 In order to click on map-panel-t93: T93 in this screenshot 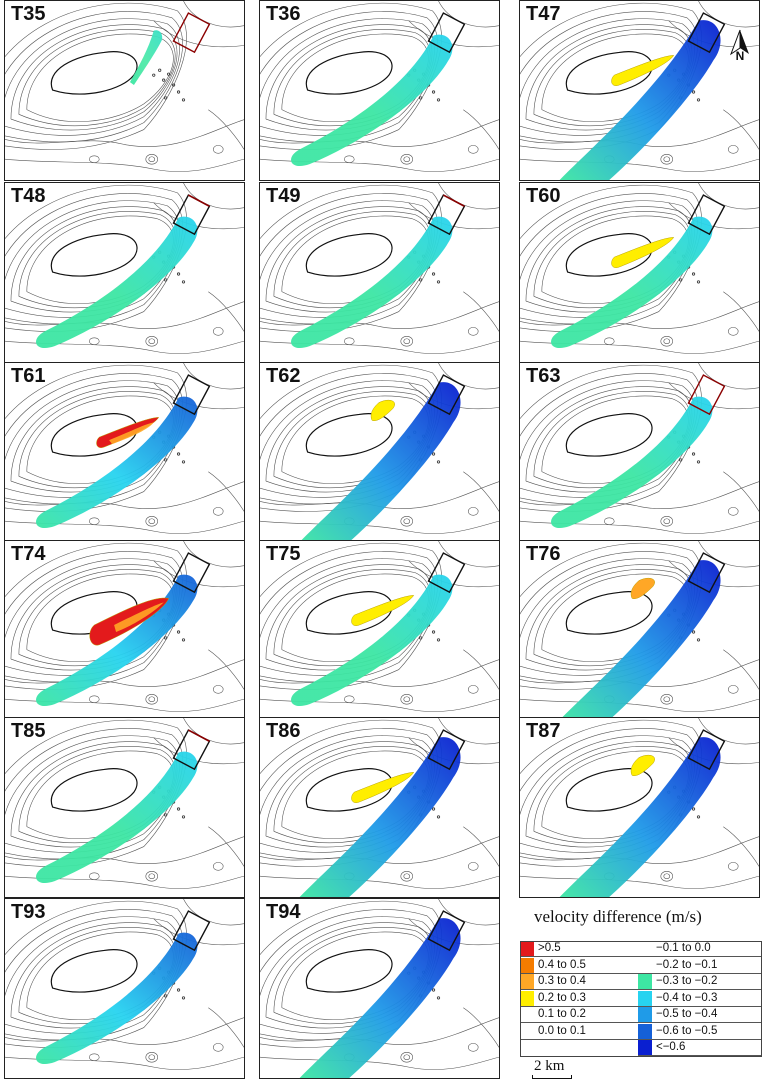, I will do `click(124, 988)`.